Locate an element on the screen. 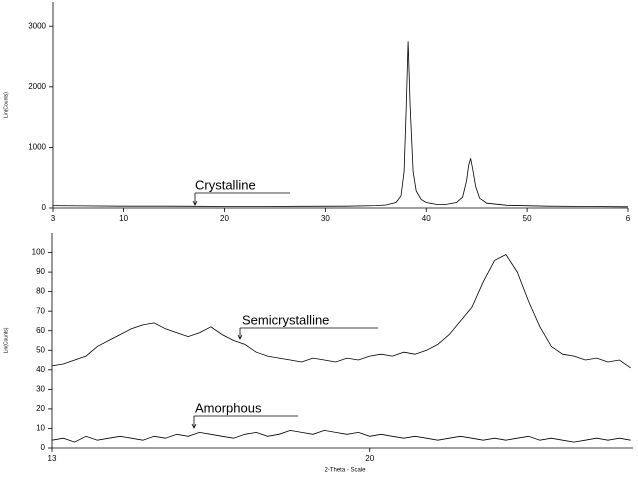 The image size is (638, 478). y-tick-label: 20 is located at coordinates (40, 408).